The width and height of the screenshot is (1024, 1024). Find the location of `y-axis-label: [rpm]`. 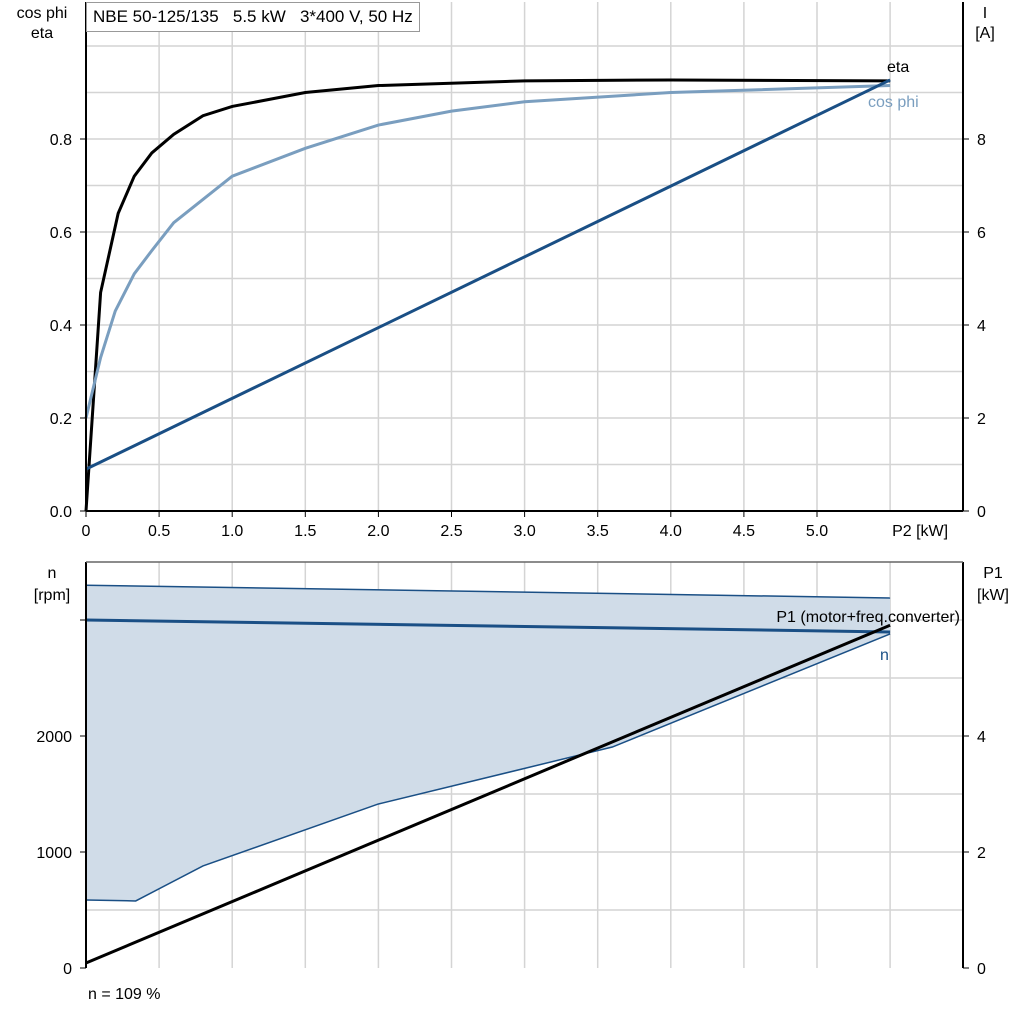

y-axis-label: [rpm] is located at coordinates (52, 595).